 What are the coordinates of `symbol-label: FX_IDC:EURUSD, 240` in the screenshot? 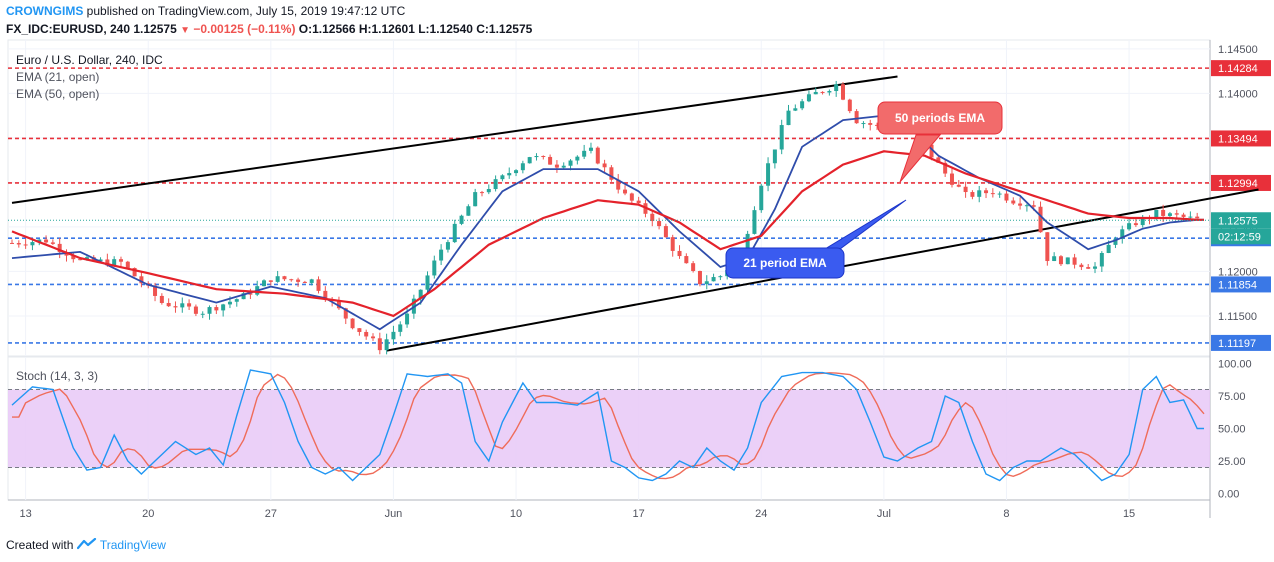 It's located at (68, 29).